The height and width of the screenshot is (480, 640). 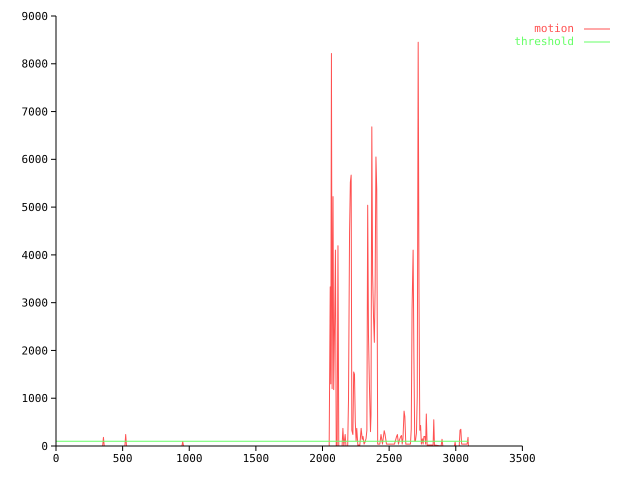 I want to click on x-tick-label: 500, so click(x=122, y=458).